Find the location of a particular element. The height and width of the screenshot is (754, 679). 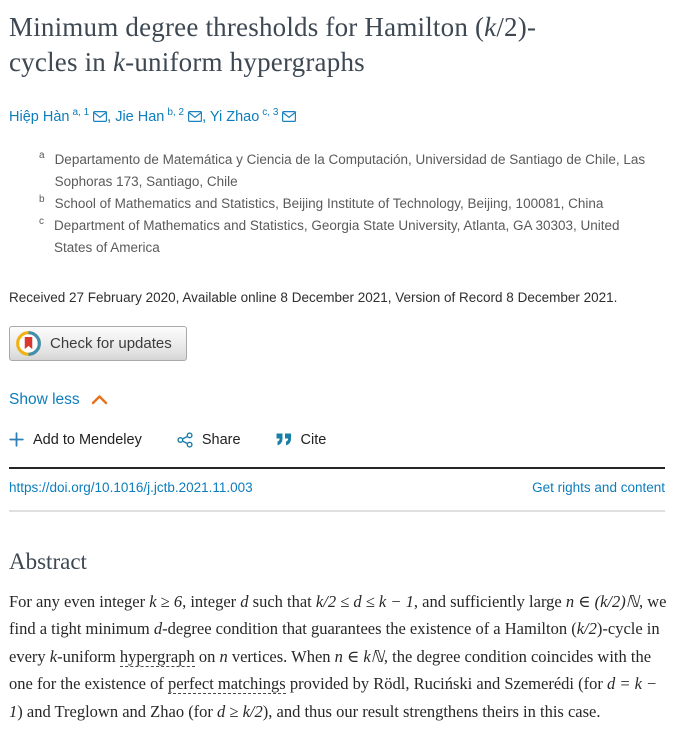

abstract-math-segment: n ∈ kℕ is located at coordinates (359, 656).